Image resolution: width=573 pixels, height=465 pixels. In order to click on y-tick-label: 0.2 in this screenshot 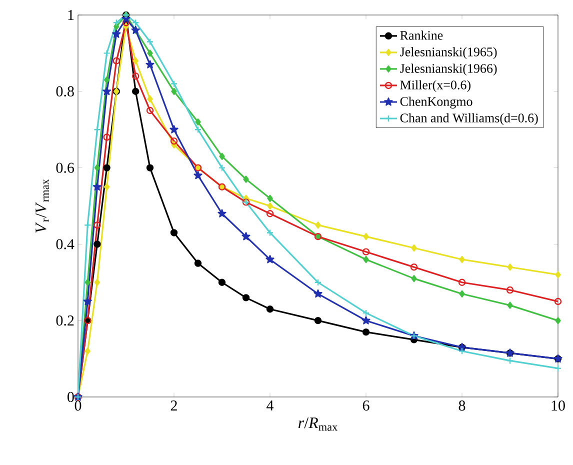, I will do `click(65, 320)`.